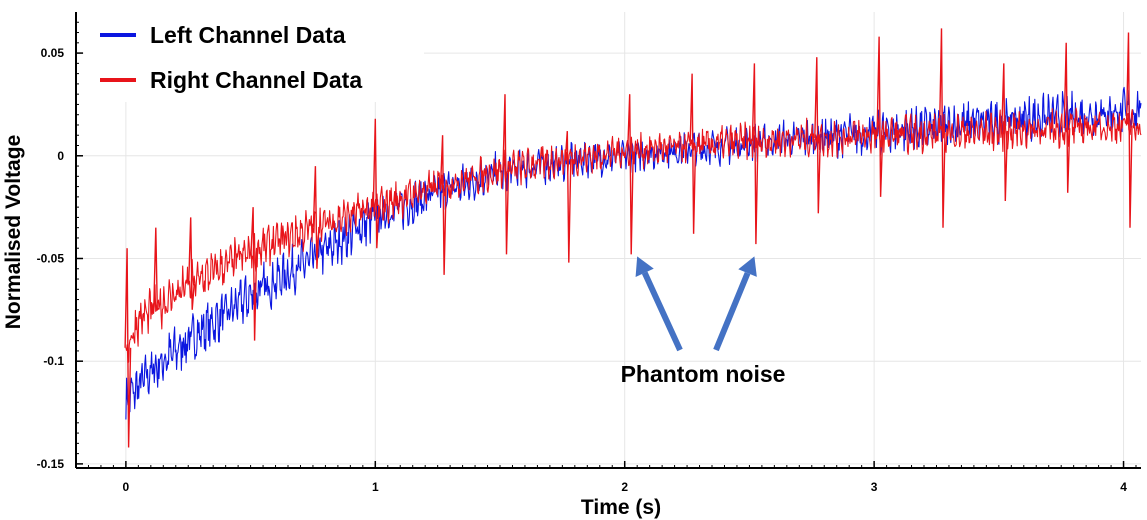 The width and height of the screenshot is (1147, 520). What do you see at coordinates (624, 487) in the screenshot?
I see `x-tick-label: 2` at bounding box center [624, 487].